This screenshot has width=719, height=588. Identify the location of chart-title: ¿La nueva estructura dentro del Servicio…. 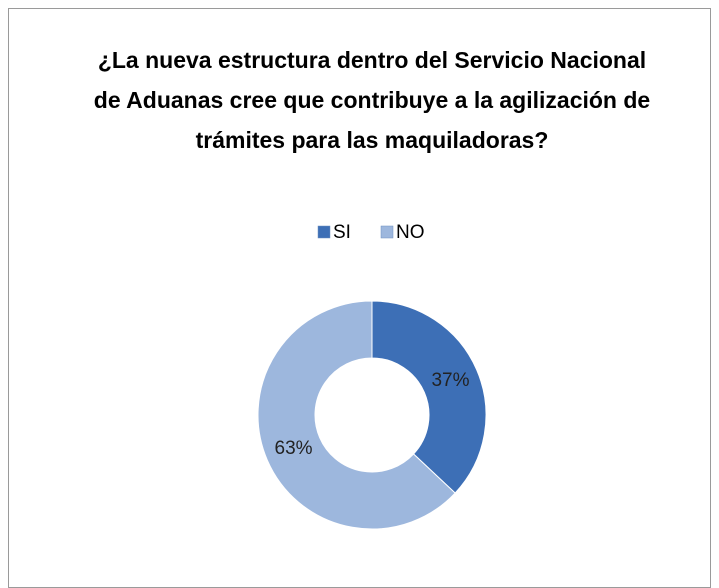
(372, 100).